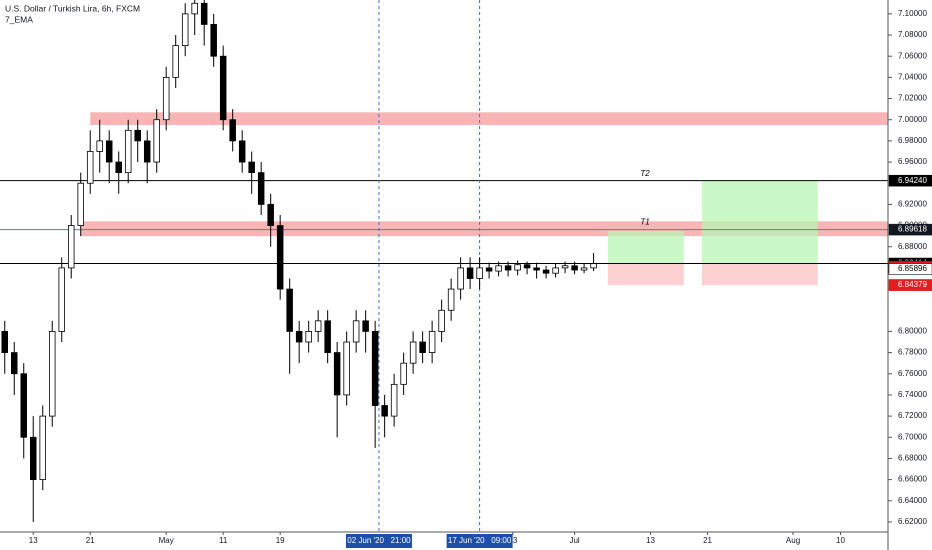 The image size is (932, 550). What do you see at coordinates (280, 540) in the screenshot?
I see `x-tick-label: 19` at bounding box center [280, 540].